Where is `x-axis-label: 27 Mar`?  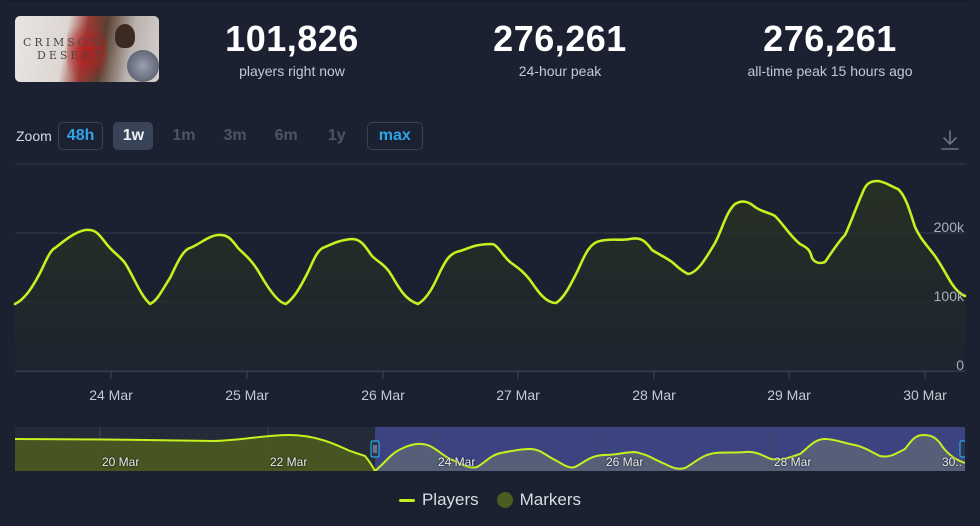 x-axis-label: 27 Mar is located at coordinates (518, 395).